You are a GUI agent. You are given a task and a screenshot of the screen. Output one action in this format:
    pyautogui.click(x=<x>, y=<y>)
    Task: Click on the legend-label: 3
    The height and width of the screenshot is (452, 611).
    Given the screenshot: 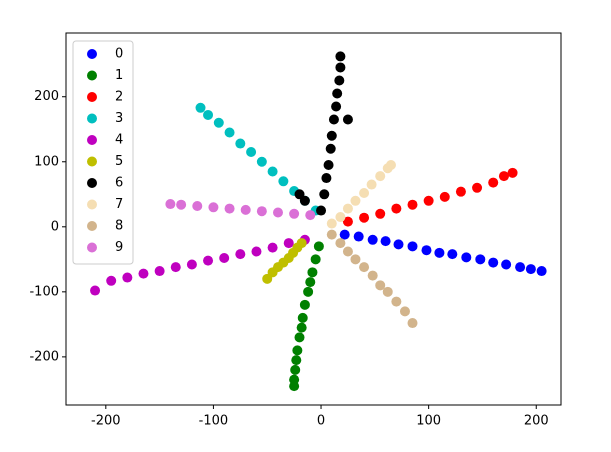 What is the action you would take?
    pyautogui.click(x=119, y=118)
    